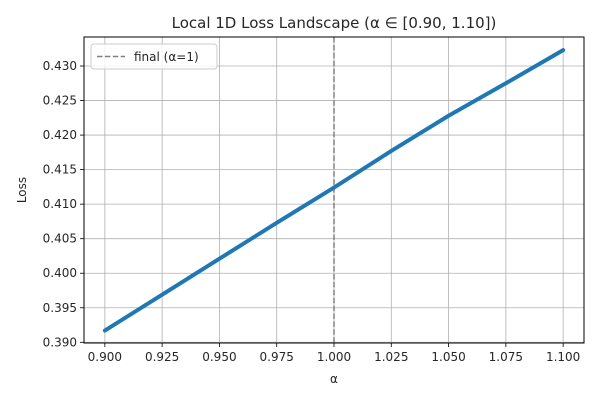  I want to click on x-tick-label: 0.975, so click(277, 357).